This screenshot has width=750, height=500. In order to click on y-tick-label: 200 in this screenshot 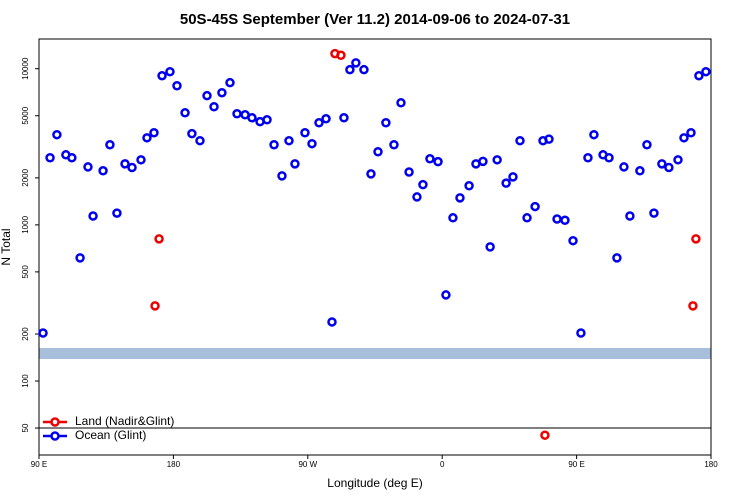, I will do `click(25, 334)`.